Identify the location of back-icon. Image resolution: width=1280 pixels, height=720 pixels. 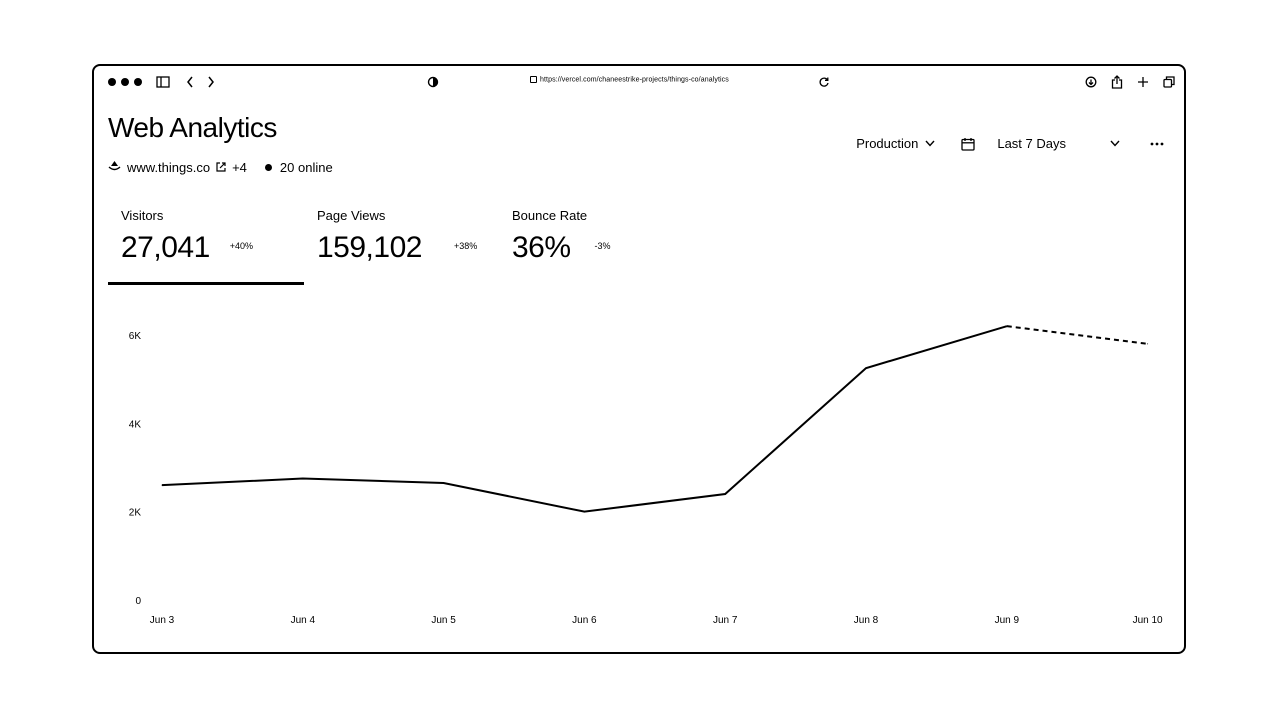
(190, 82).